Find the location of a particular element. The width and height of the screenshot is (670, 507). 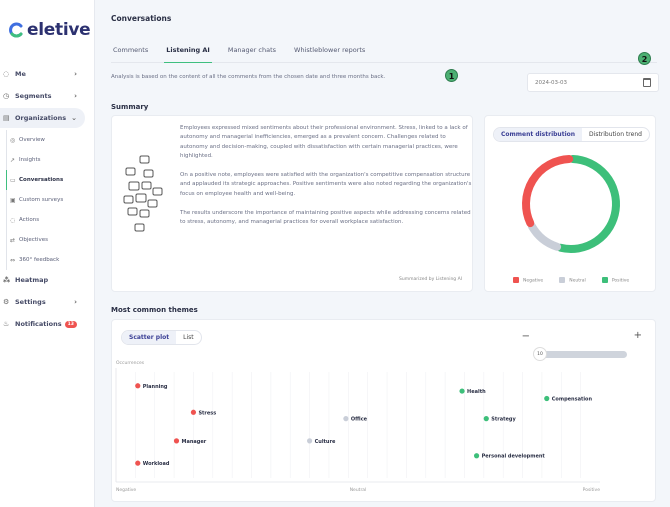

themes-heading: Most common themes is located at coordinates (154, 310).